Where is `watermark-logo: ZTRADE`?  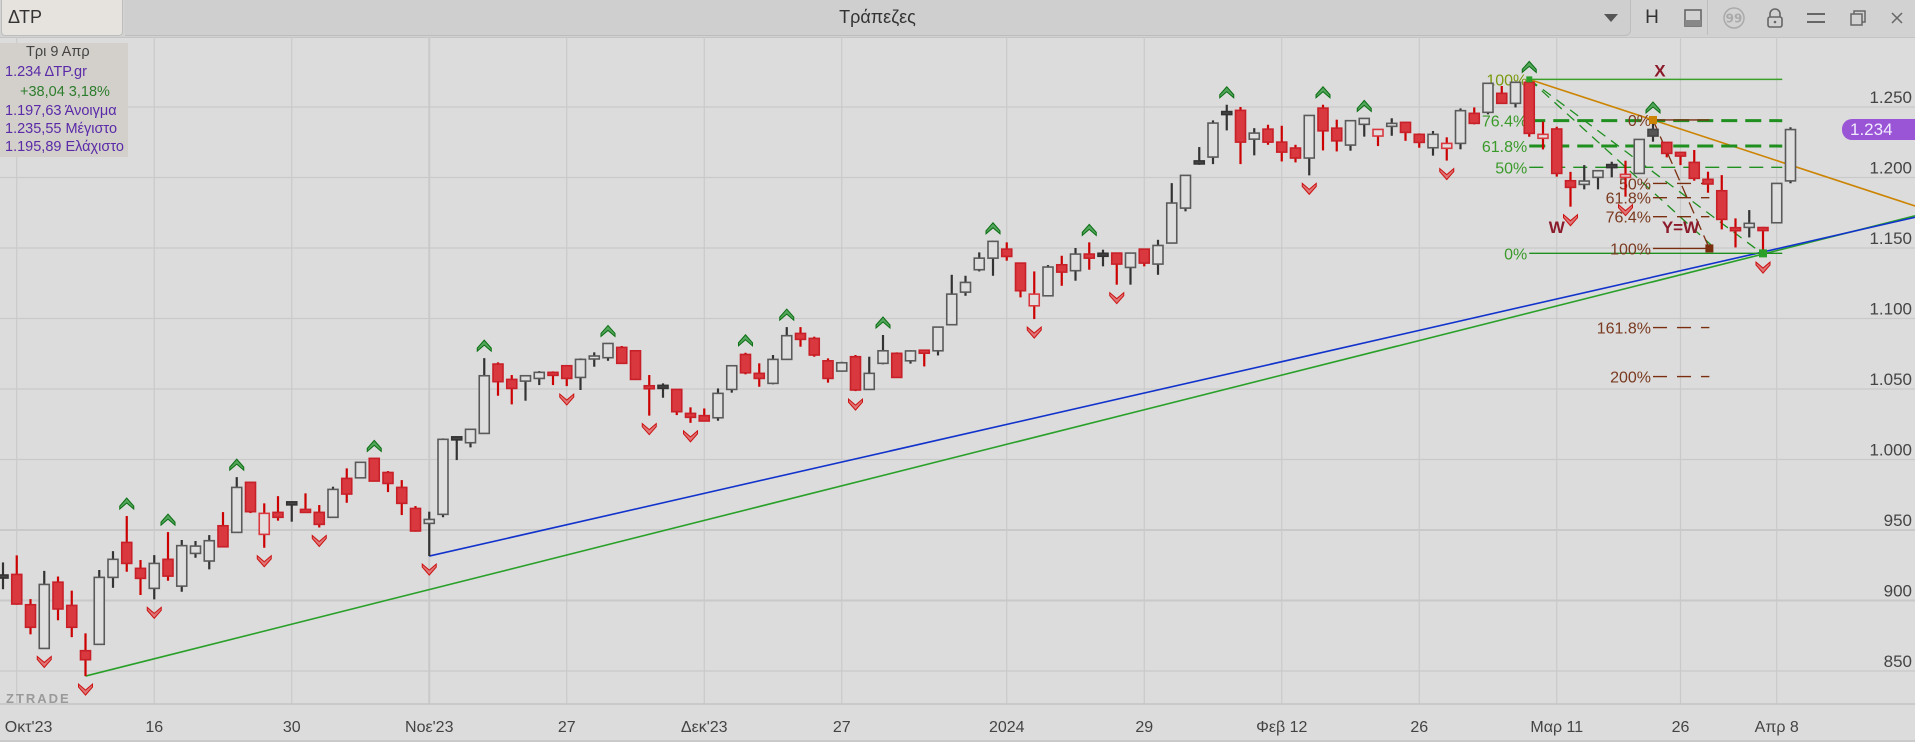
watermark-logo: ZTRADE is located at coordinates (38, 698).